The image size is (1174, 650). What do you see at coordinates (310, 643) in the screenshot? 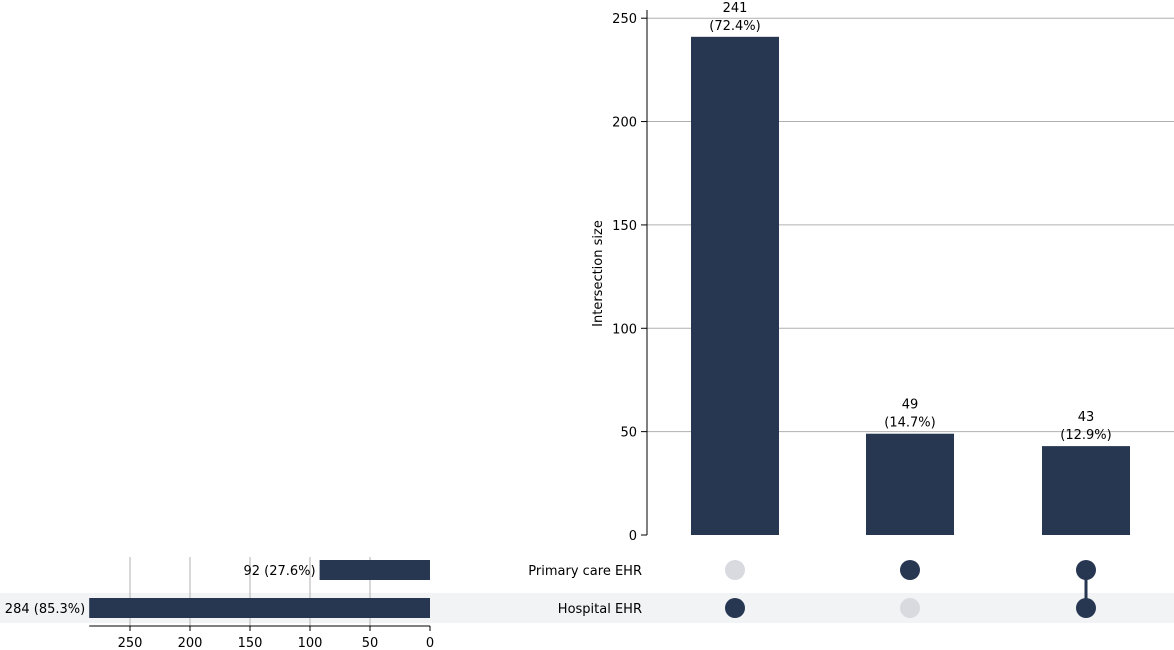
I see `x-tick-label: 100` at bounding box center [310, 643].